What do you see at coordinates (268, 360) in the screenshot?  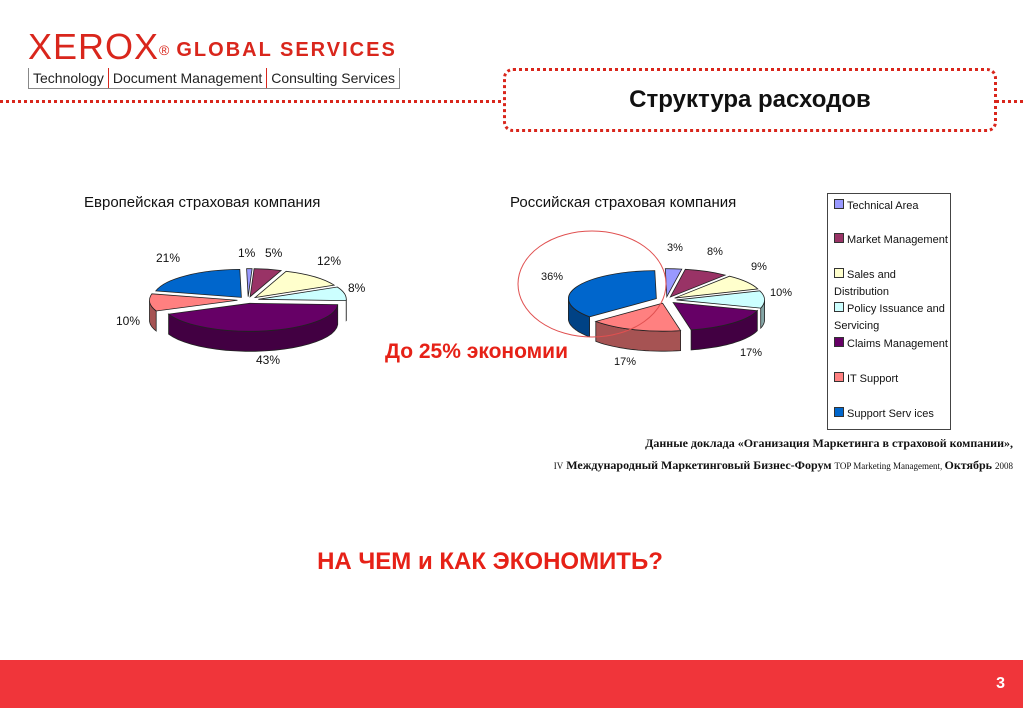 I see `eu-label-claims: 43%` at bounding box center [268, 360].